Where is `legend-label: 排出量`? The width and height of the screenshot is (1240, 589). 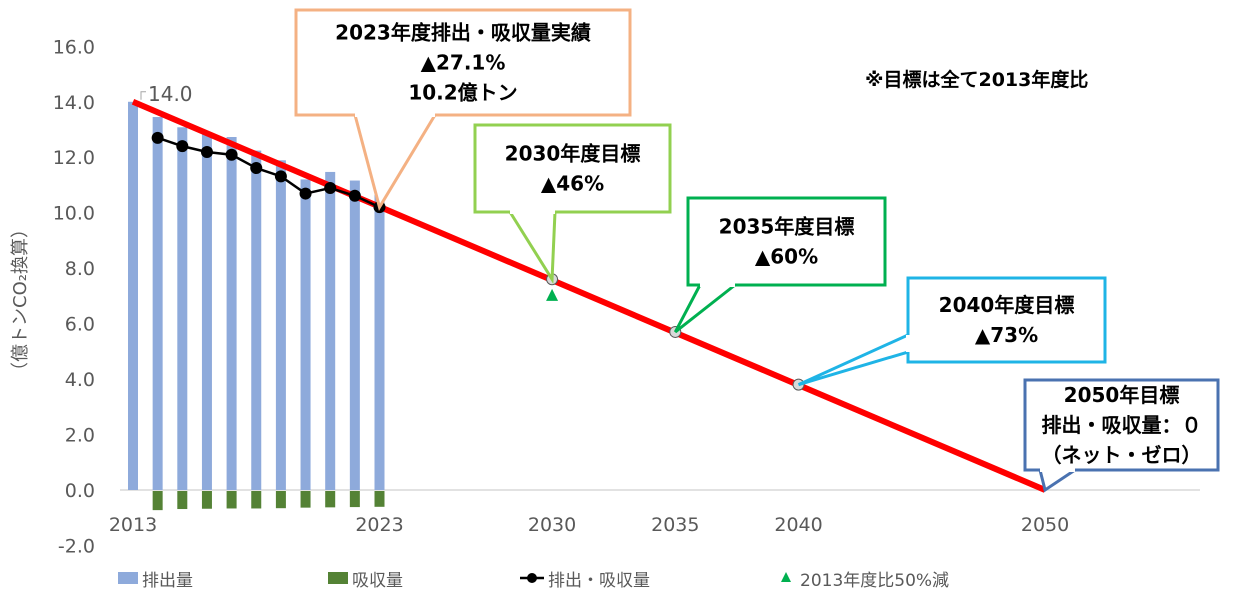
legend-label: 排出量 is located at coordinates (167, 580).